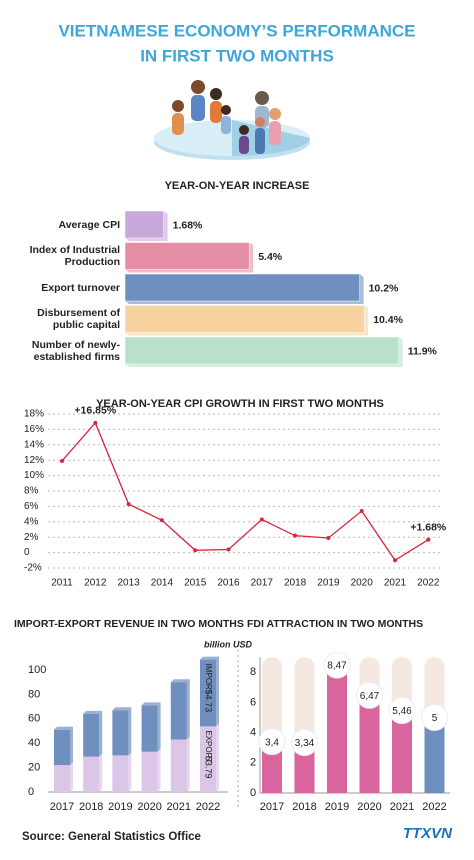 Image resolution: width=474 pixels, height=860 pixels. I want to click on x-tick-label: 2011, so click(62, 583).